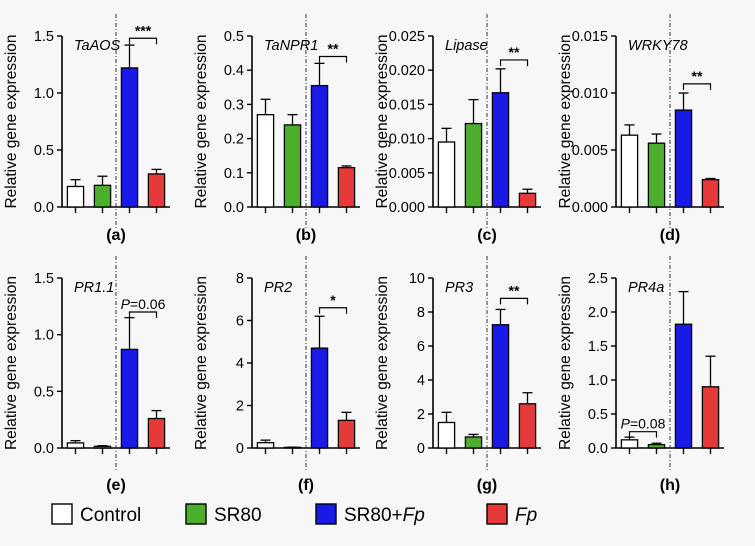 The image size is (755, 546). I want to click on chart-panel-f: 0 2 4 6 8 * PR2 Relative gene expression (f), so click(276, 375).